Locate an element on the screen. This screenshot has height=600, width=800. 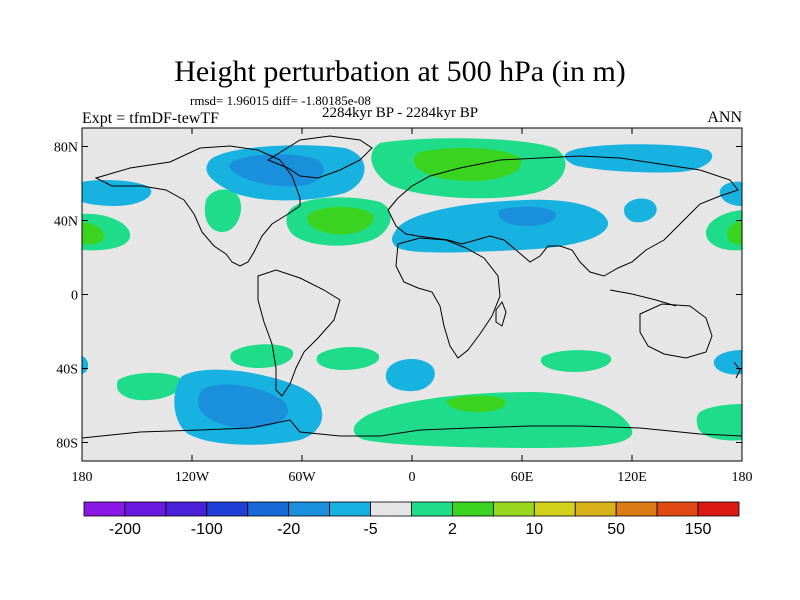
lon-tick-label: 0 is located at coordinates (412, 477).